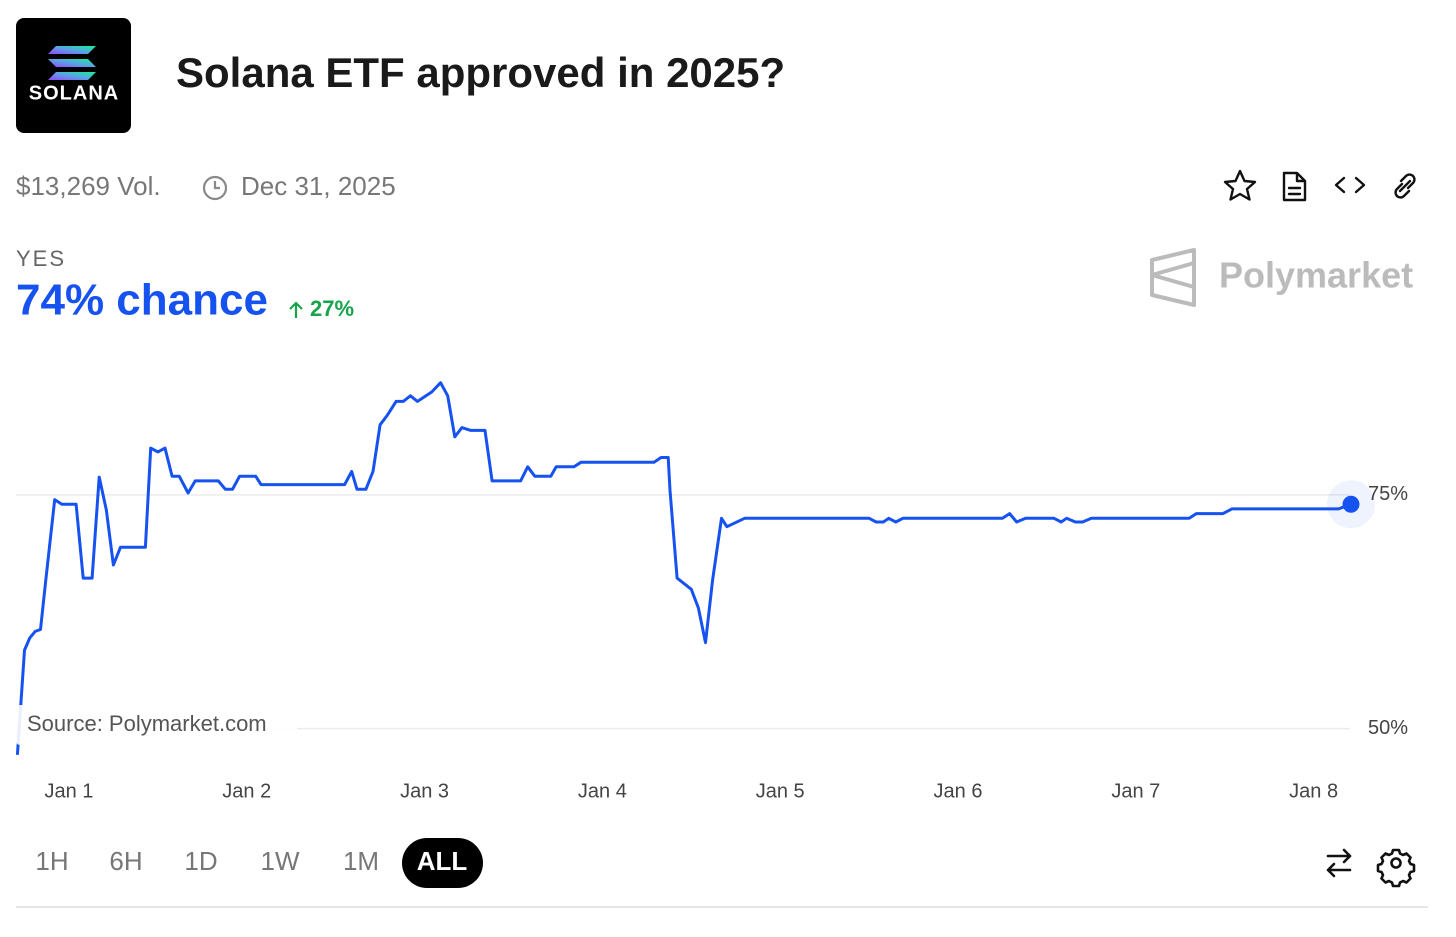  What do you see at coordinates (1313, 791) in the screenshot?
I see `x-tick-label: Jan 8` at bounding box center [1313, 791].